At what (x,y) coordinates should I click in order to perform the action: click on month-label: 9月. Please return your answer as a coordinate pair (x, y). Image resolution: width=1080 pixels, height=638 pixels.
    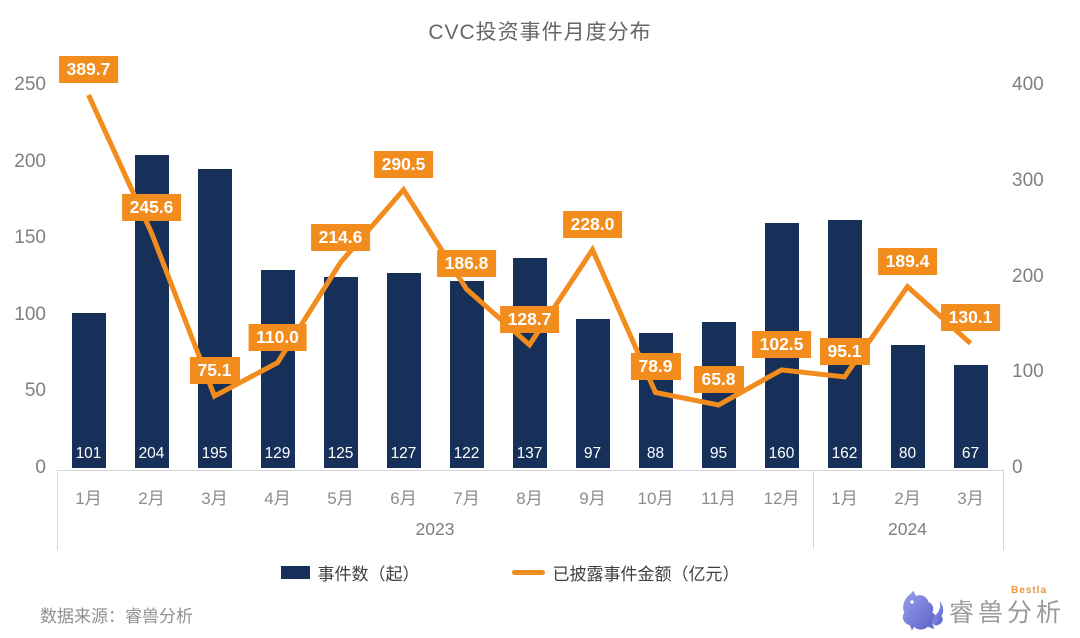
    Looking at the image, I should click on (592, 498).